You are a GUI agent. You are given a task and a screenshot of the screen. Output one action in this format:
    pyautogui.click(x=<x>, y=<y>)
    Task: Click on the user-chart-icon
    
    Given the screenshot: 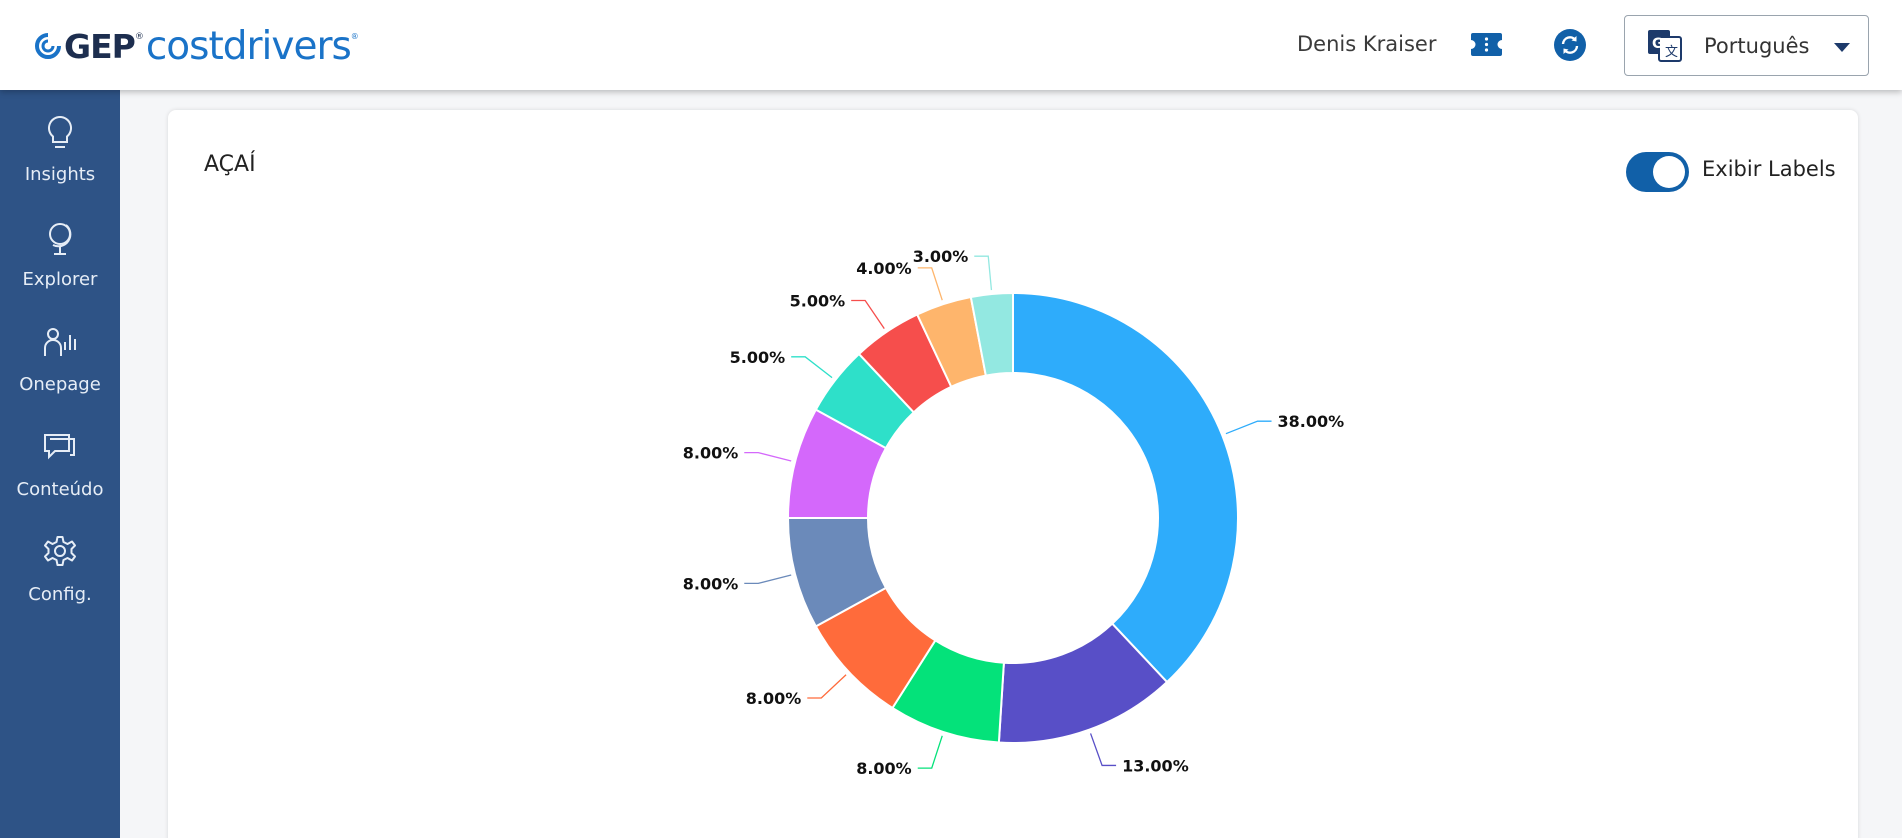 What is the action you would take?
    pyautogui.click(x=60, y=342)
    